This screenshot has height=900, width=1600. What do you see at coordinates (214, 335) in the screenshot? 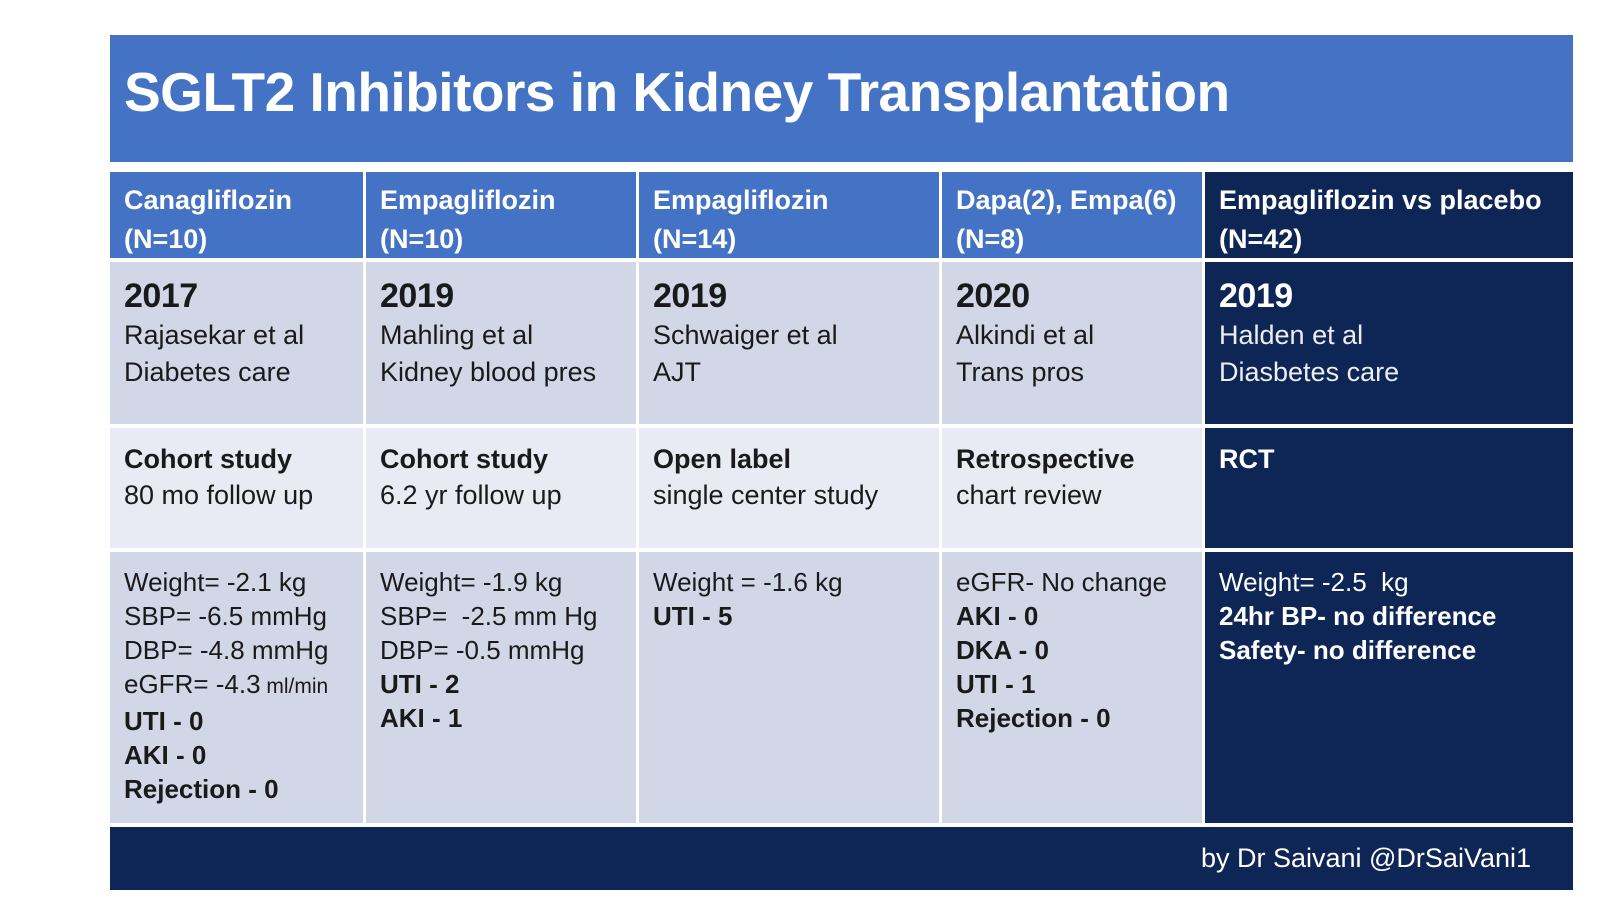
I see `study-author: Rajasekar et al` at bounding box center [214, 335].